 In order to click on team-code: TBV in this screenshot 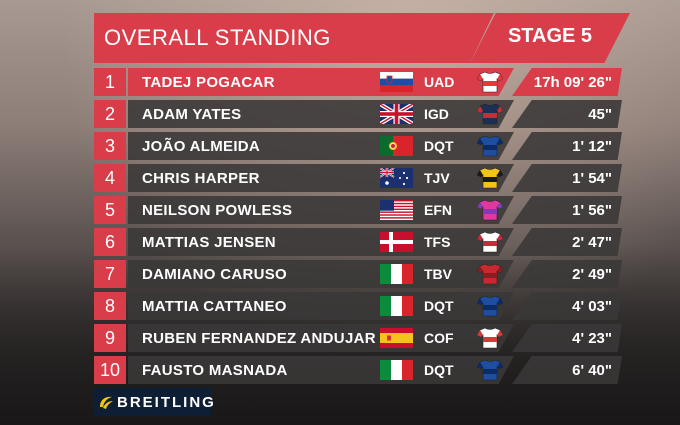, I will do `click(438, 274)`.